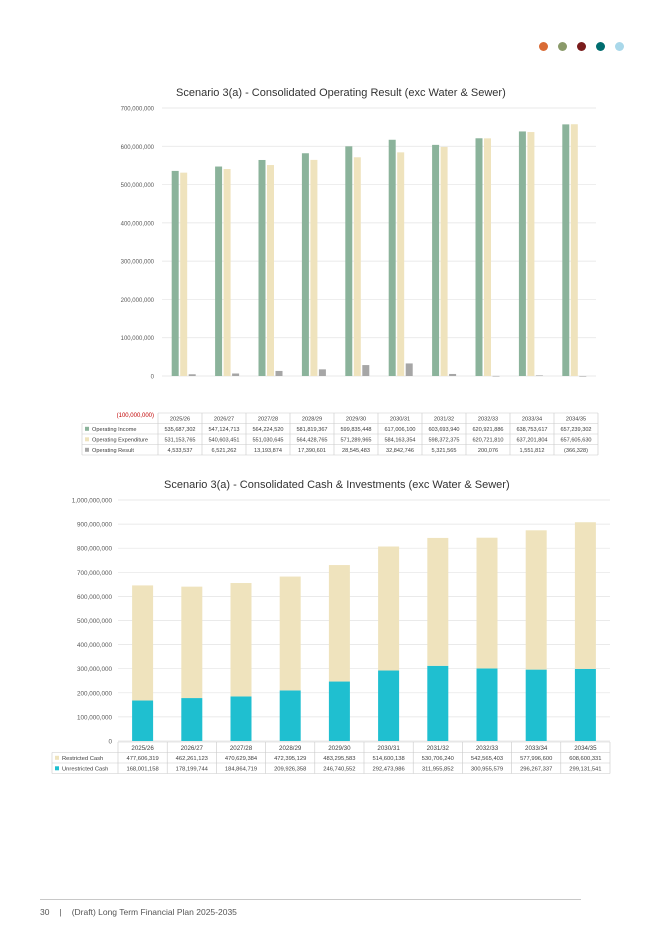  What do you see at coordinates (113, 451) in the screenshot?
I see `legend-label: Operating Result` at bounding box center [113, 451].